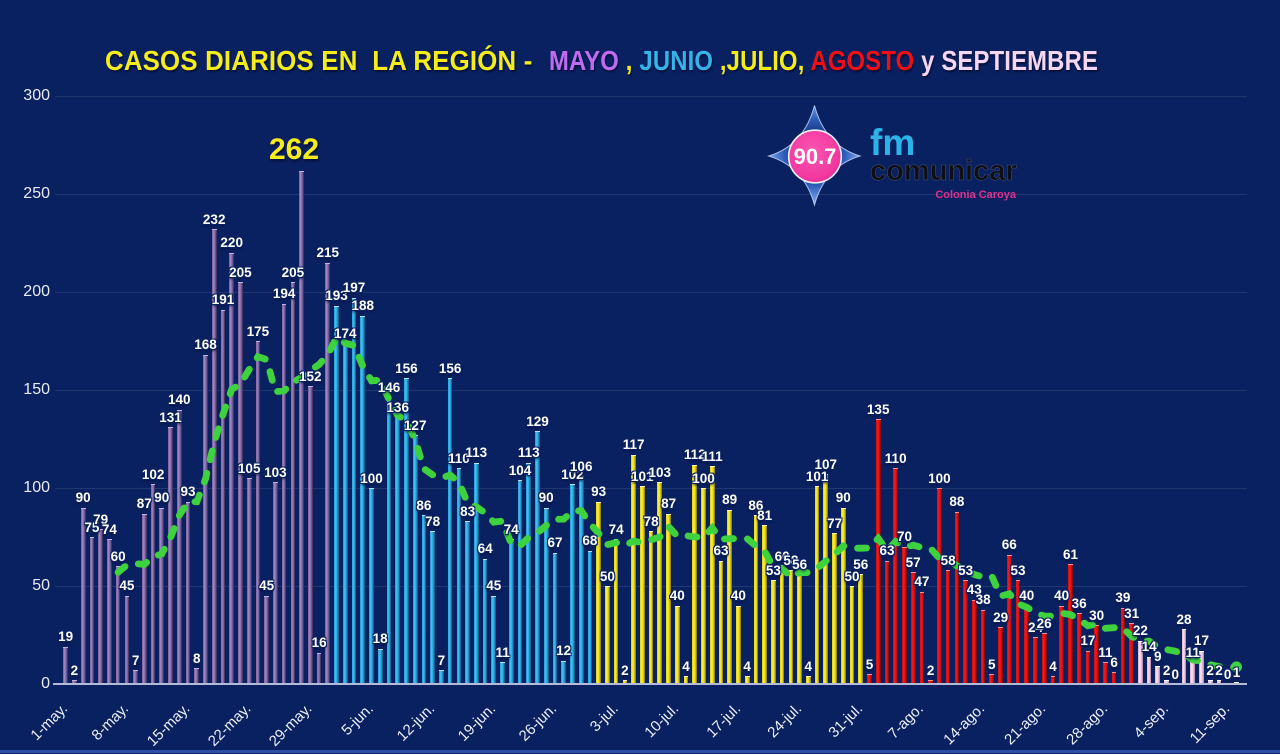 This screenshot has height=754, width=1280. I want to click on svg-text: Colonia Caroya, so click(976, 195).